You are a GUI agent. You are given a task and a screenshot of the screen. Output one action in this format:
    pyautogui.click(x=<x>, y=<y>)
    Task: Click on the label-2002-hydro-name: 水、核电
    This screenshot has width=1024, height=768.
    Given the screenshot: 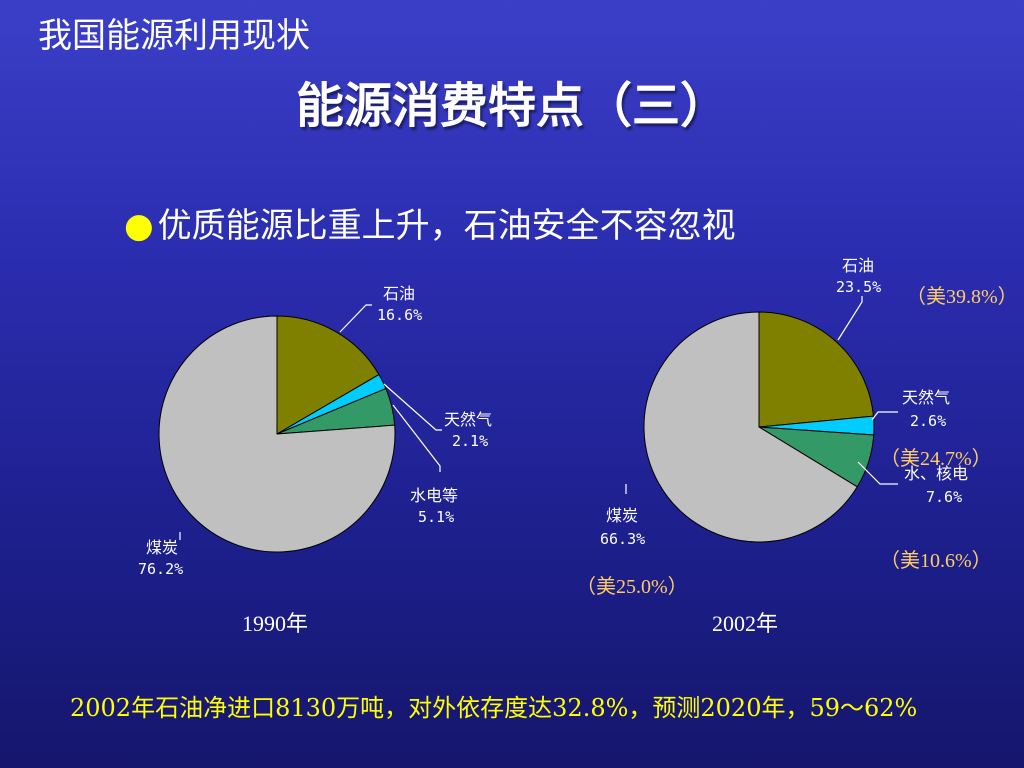 What is the action you would take?
    pyautogui.click(x=936, y=473)
    